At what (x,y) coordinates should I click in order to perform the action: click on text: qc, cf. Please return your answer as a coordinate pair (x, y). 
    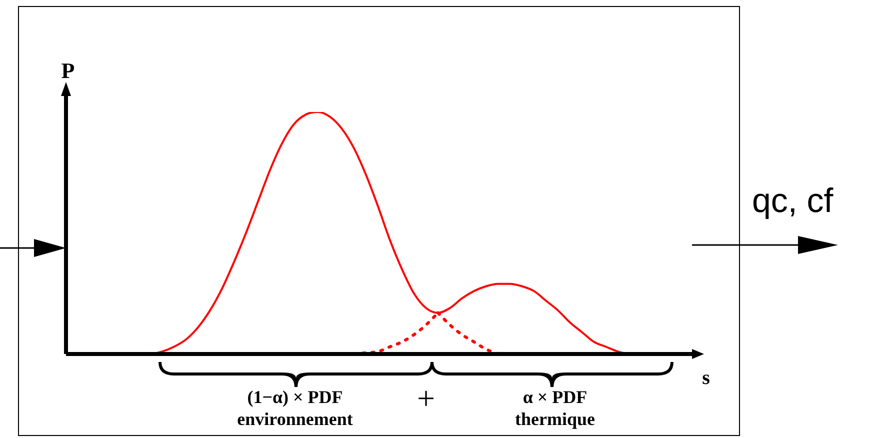
    Looking at the image, I should click on (793, 201).